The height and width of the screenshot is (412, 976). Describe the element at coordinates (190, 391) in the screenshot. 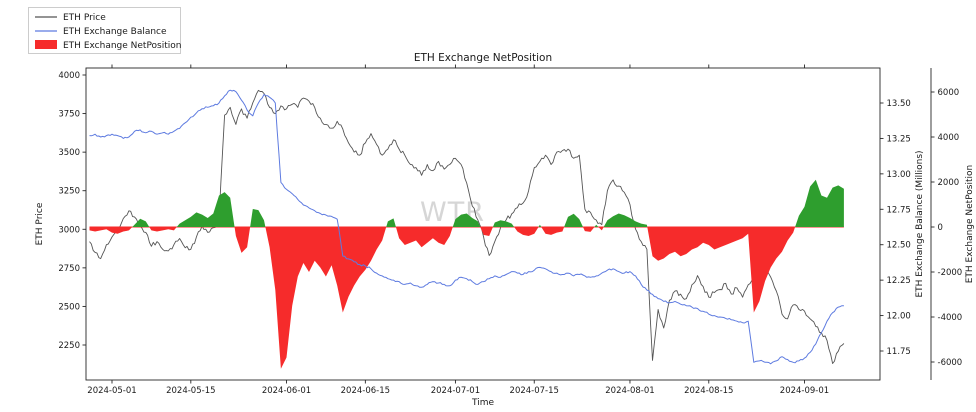

I see `x-tick-label: 2024-05-15` at that location.